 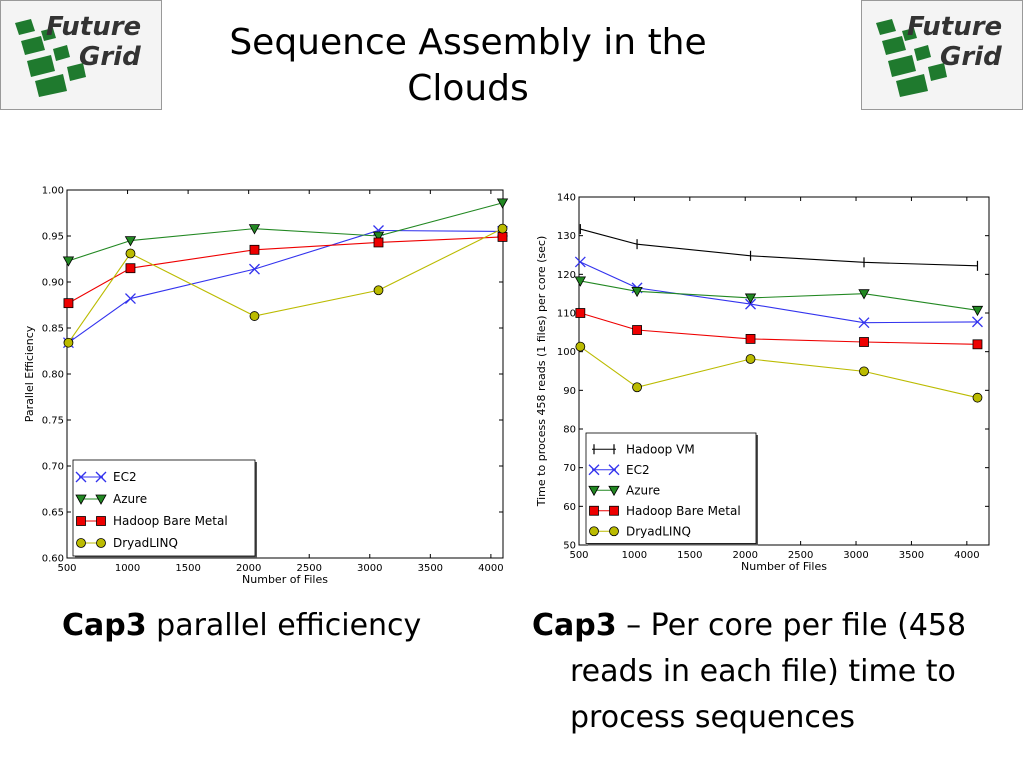 I want to click on y-tick-label: 110, so click(x=566, y=314).